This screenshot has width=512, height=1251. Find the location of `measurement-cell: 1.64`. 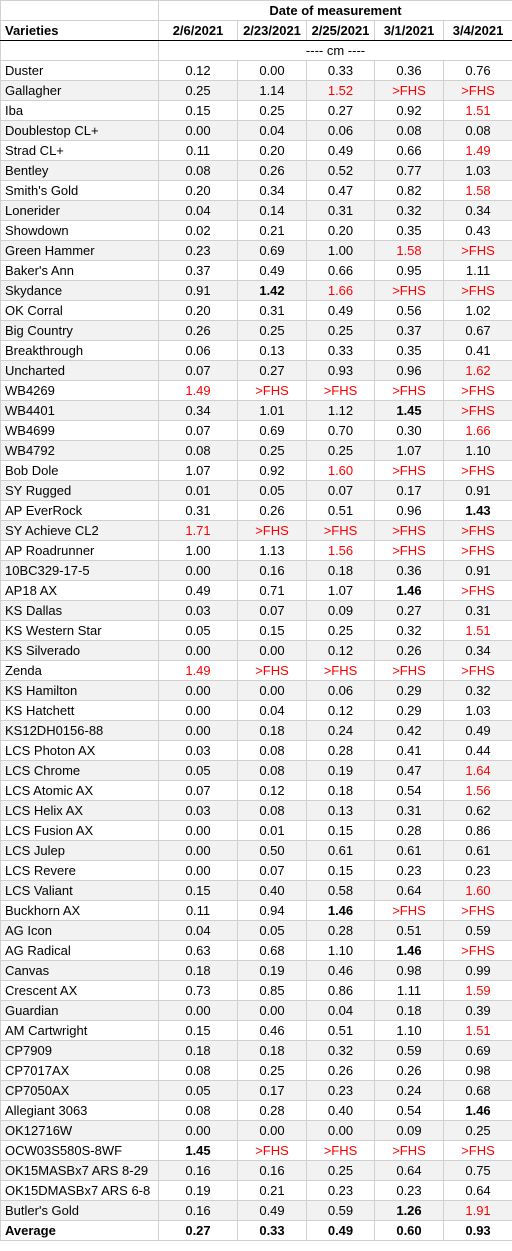

measurement-cell: 1.64 is located at coordinates (477, 770).